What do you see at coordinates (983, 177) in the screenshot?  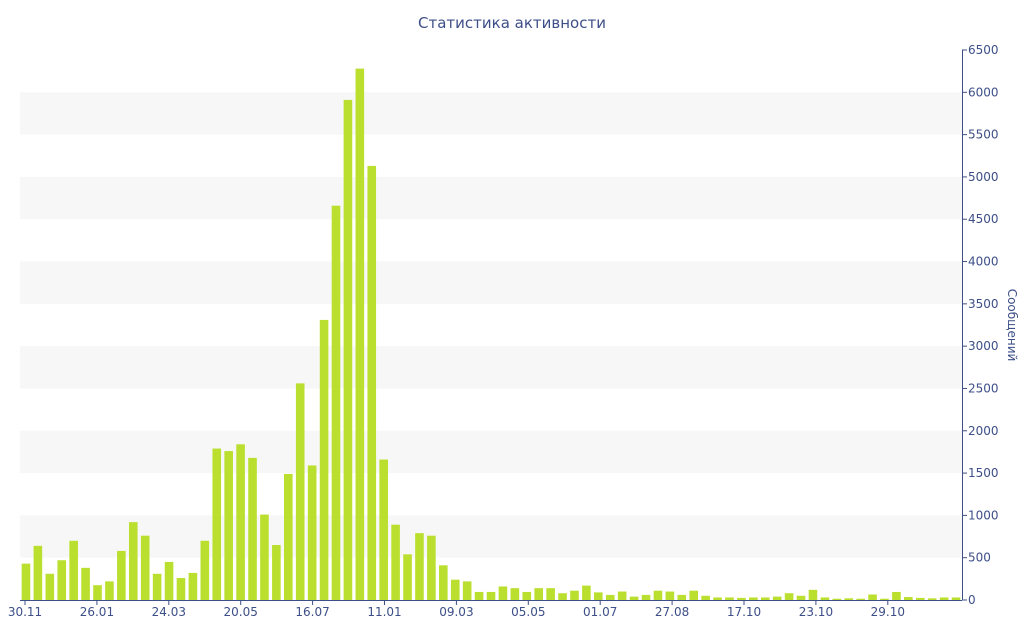 I see `y-tick-label: 5000` at bounding box center [983, 177].